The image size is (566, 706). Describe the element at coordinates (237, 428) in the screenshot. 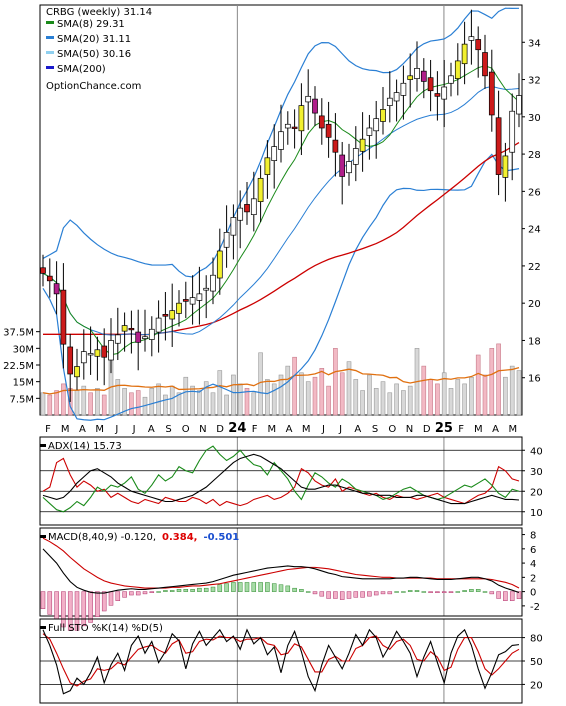

I see `x-label: 24` at that location.